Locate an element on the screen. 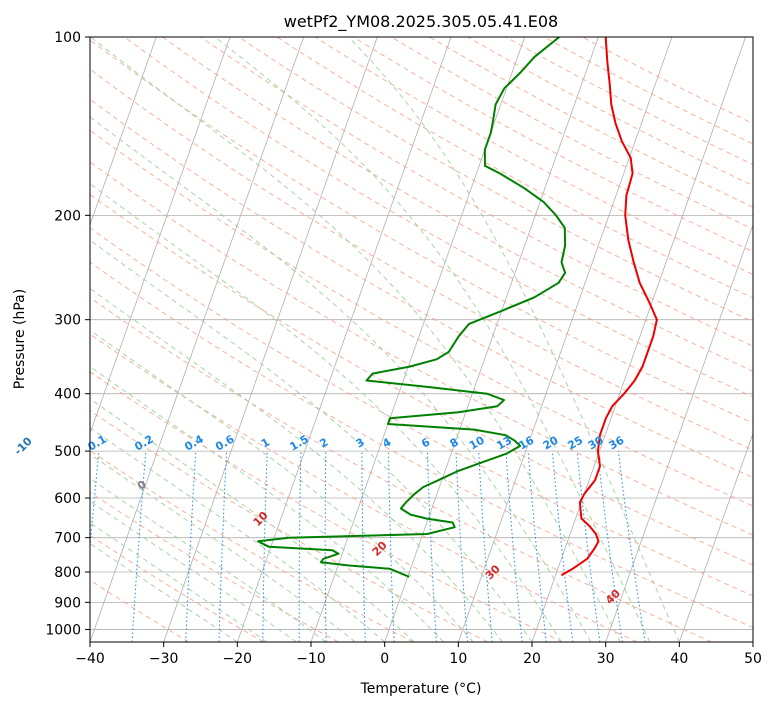 The height and width of the screenshot is (708, 775). y-tick-label: 700 is located at coordinates (67, 539).